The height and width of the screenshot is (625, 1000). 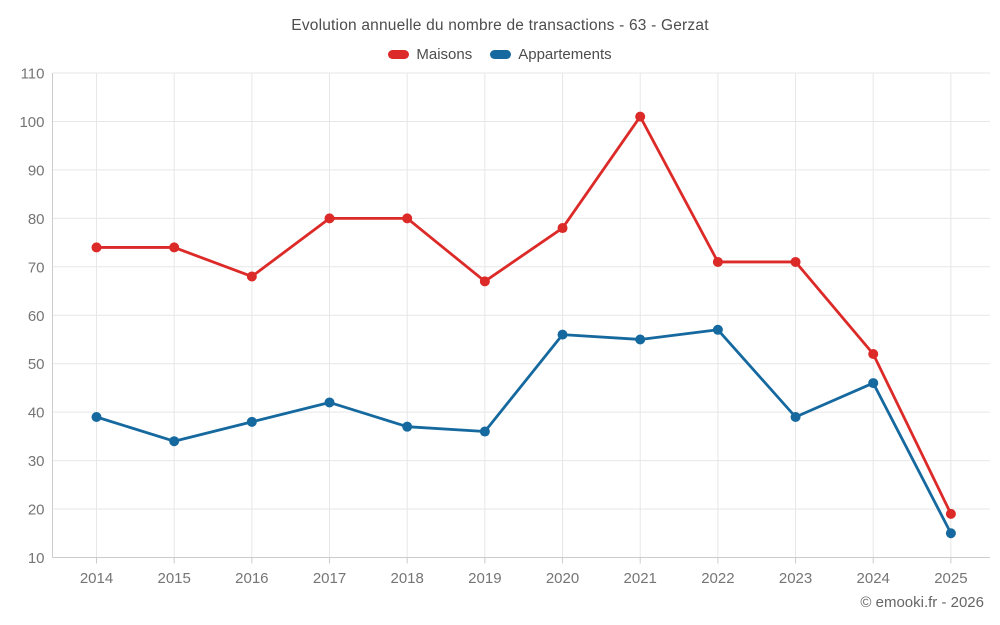 What do you see at coordinates (36, 267) in the screenshot?
I see `svg-text: 70` at bounding box center [36, 267].